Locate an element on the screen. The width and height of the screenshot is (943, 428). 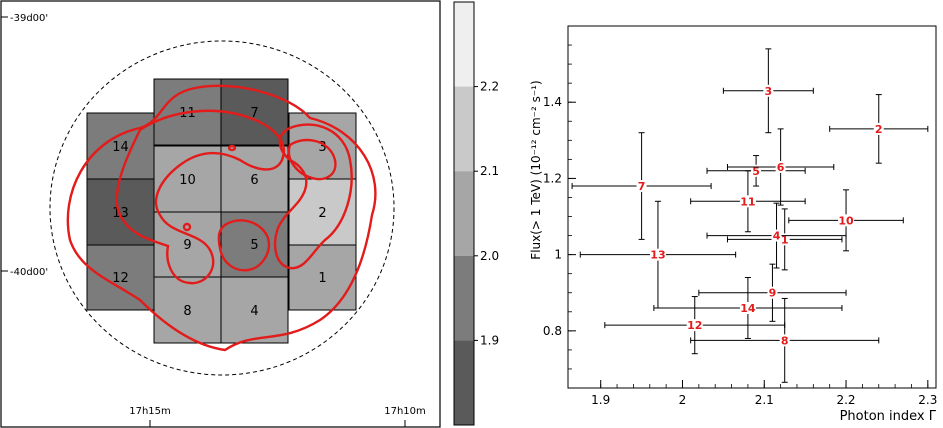
x-tick-label: 1.9 is located at coordinates (600, 400).